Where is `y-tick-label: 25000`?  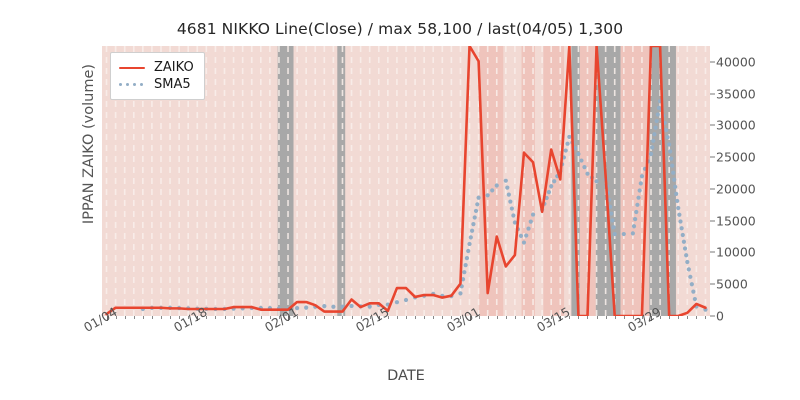 y-tick-label: 25000 is located at coordinates (736, 157).